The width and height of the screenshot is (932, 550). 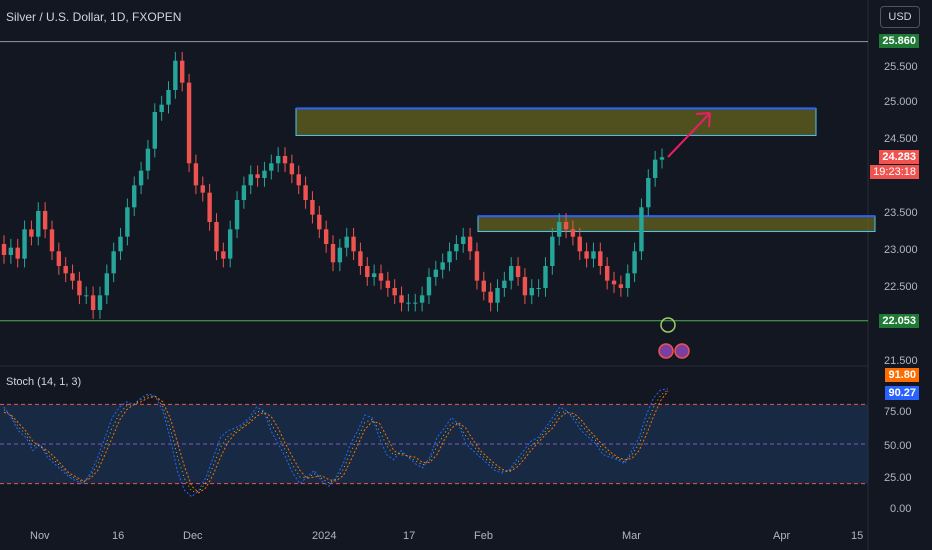 I want to click on stoch-d-line, so click(x=336, y=442).